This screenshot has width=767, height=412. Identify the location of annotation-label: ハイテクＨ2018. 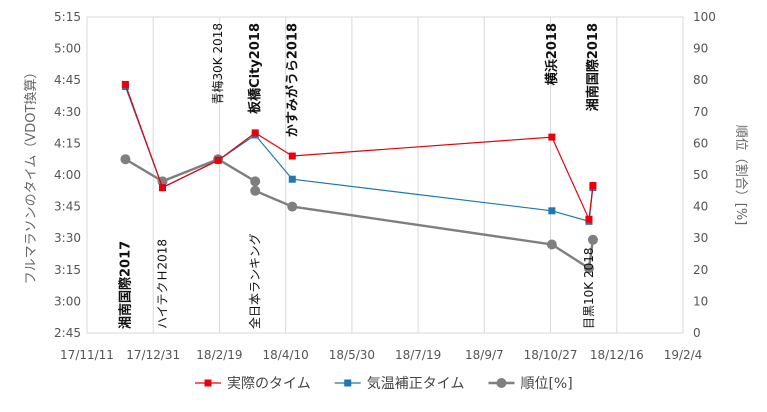
(162, 284).